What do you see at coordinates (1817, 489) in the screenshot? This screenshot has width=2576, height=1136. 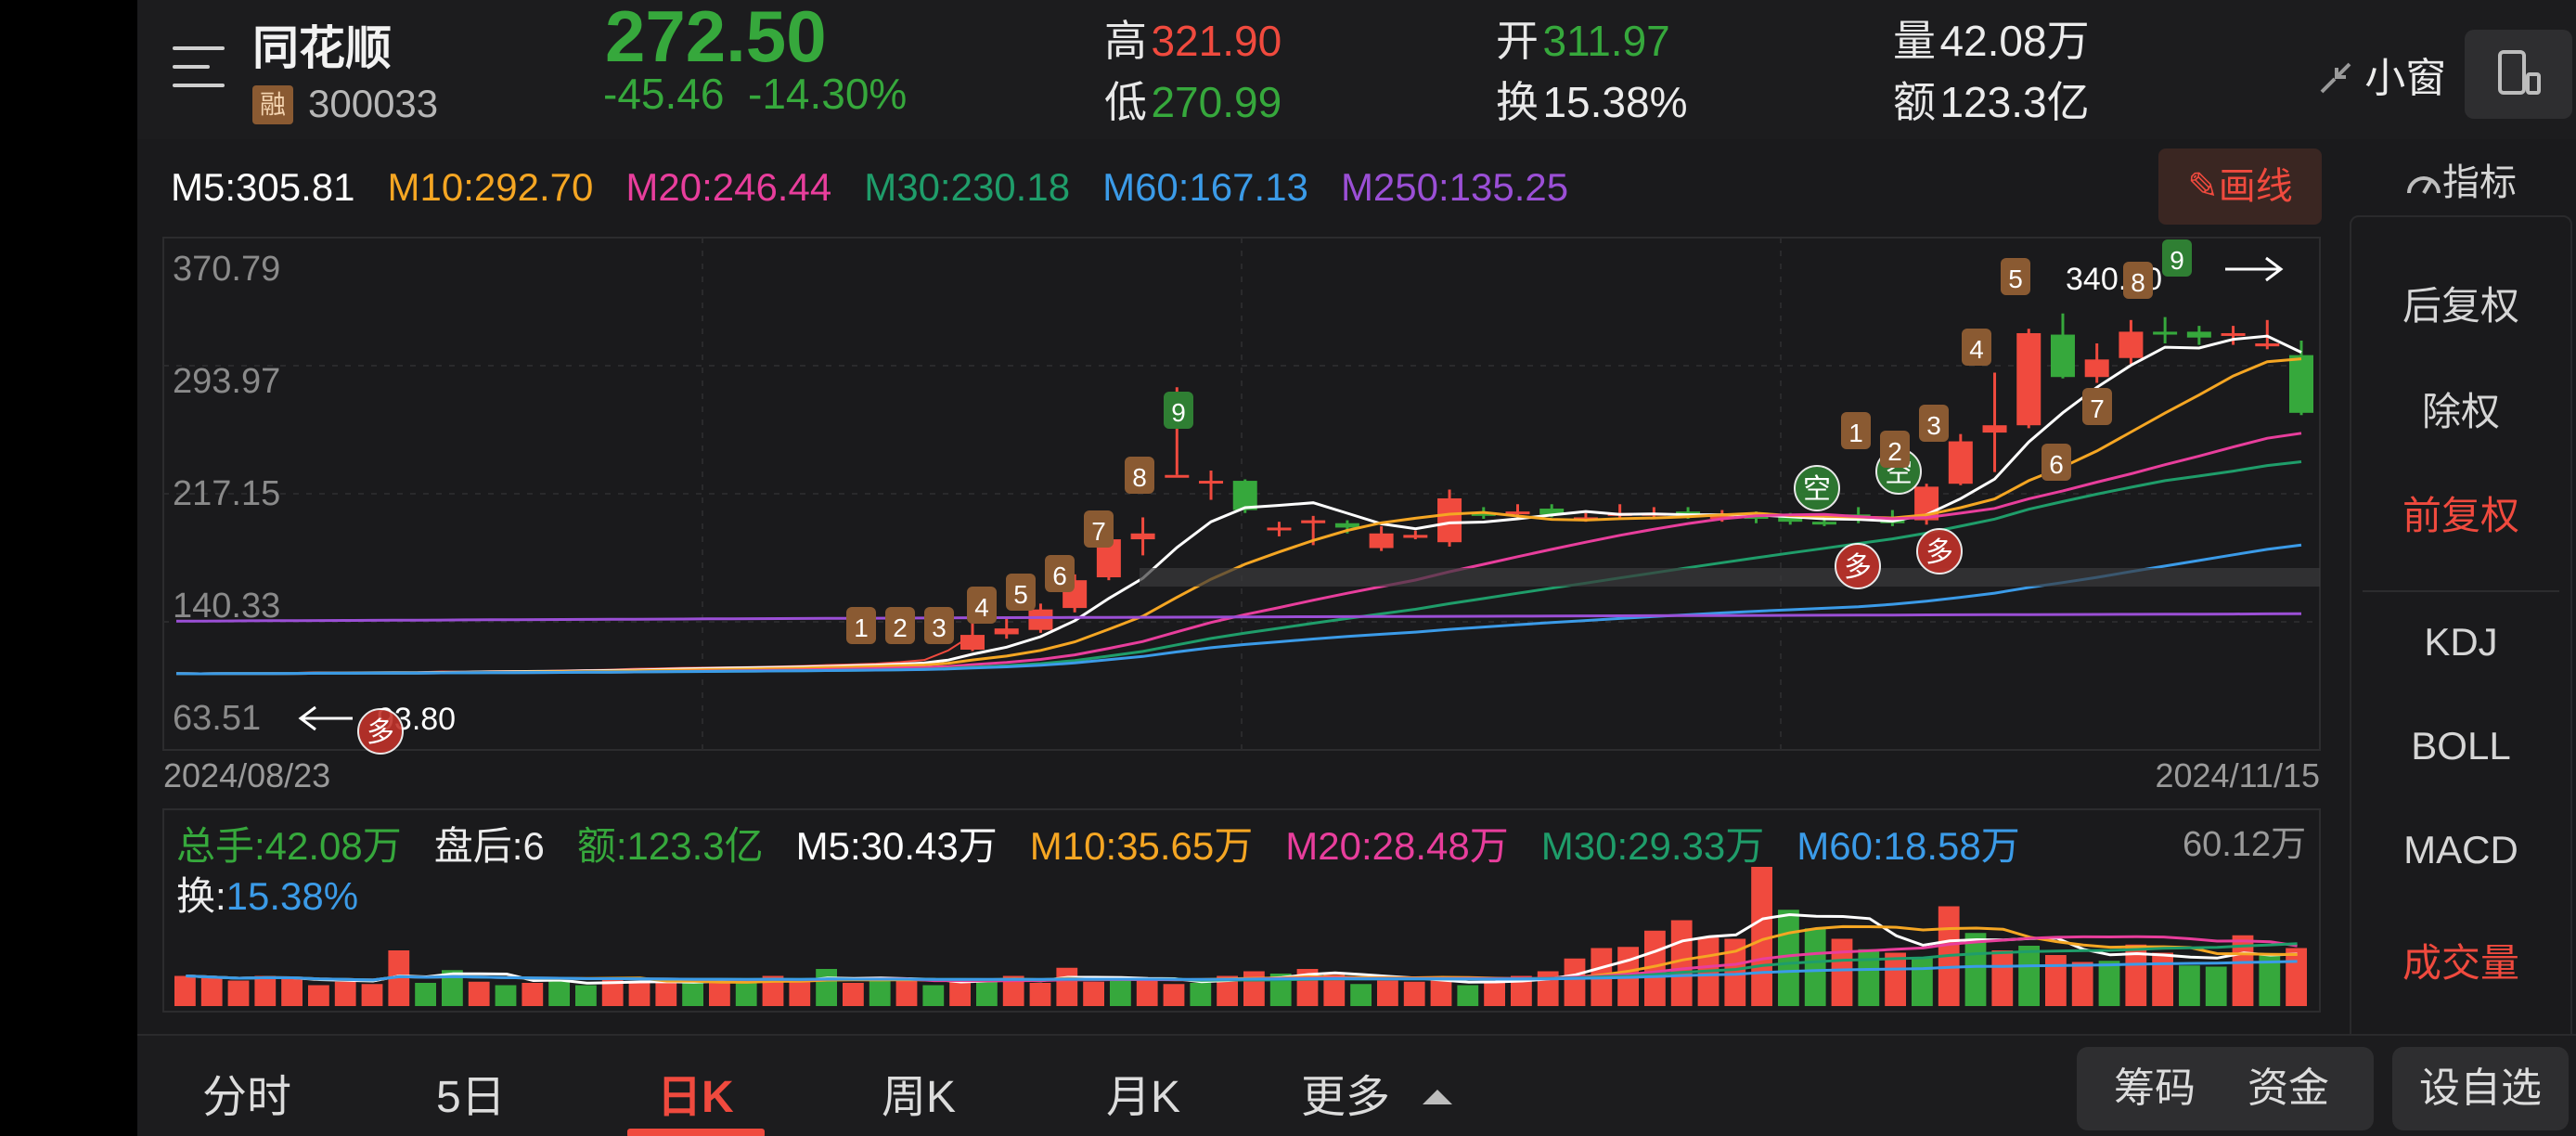 I see `sell-tag-text: 空` at bounding box center [1817, 489].